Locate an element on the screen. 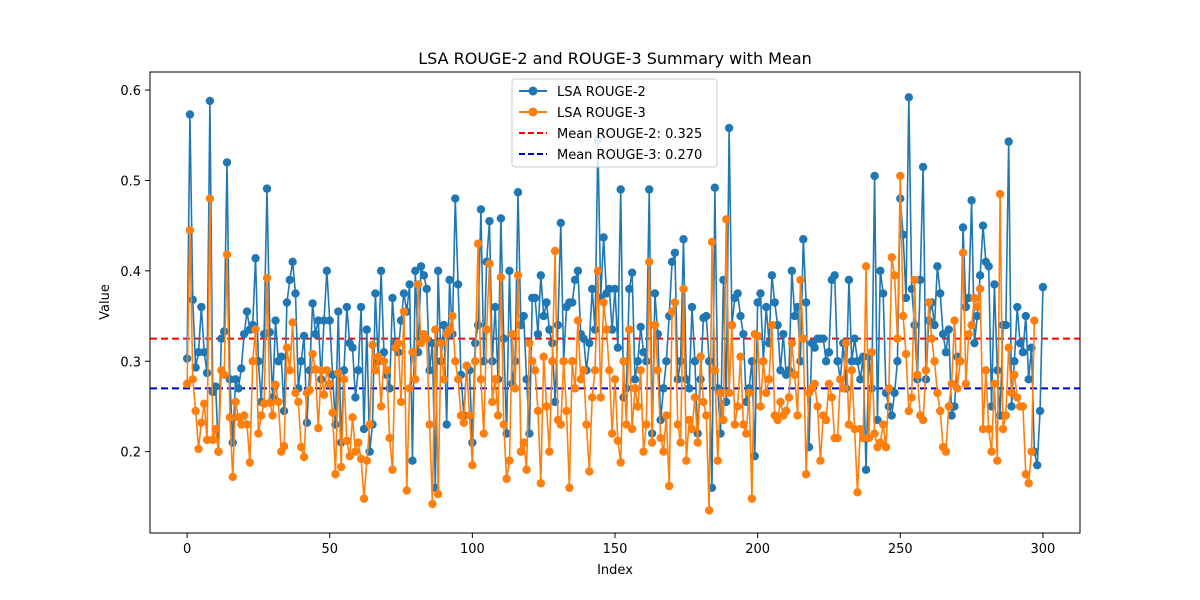 The width and height of the screenshot is (1200, 600). legend-box is located at coordinates (614, 123).